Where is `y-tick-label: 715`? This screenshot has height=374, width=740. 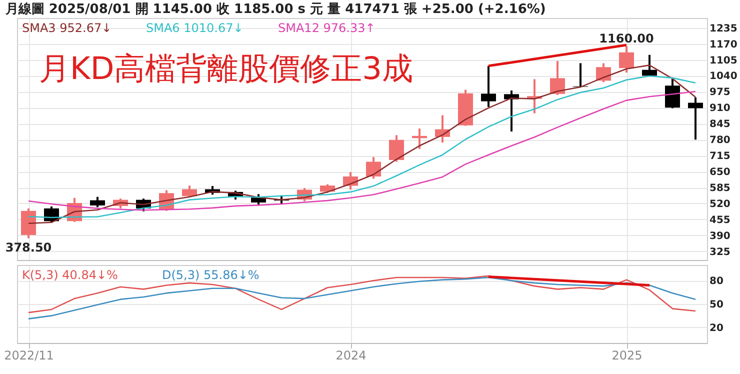 y-tick-label: 715 is located at coordinates (720, 156).